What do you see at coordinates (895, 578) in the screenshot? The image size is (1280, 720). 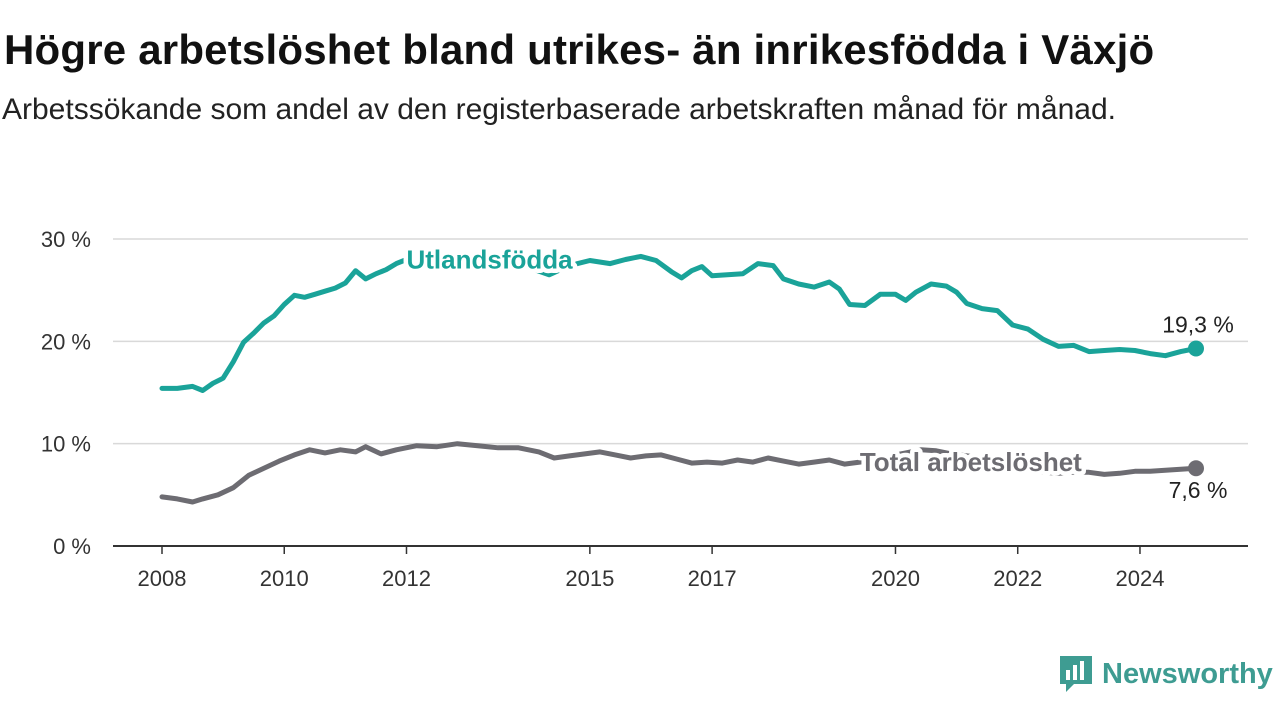 I see `x-tick-label: 2020` at bounding box center [895, 578].